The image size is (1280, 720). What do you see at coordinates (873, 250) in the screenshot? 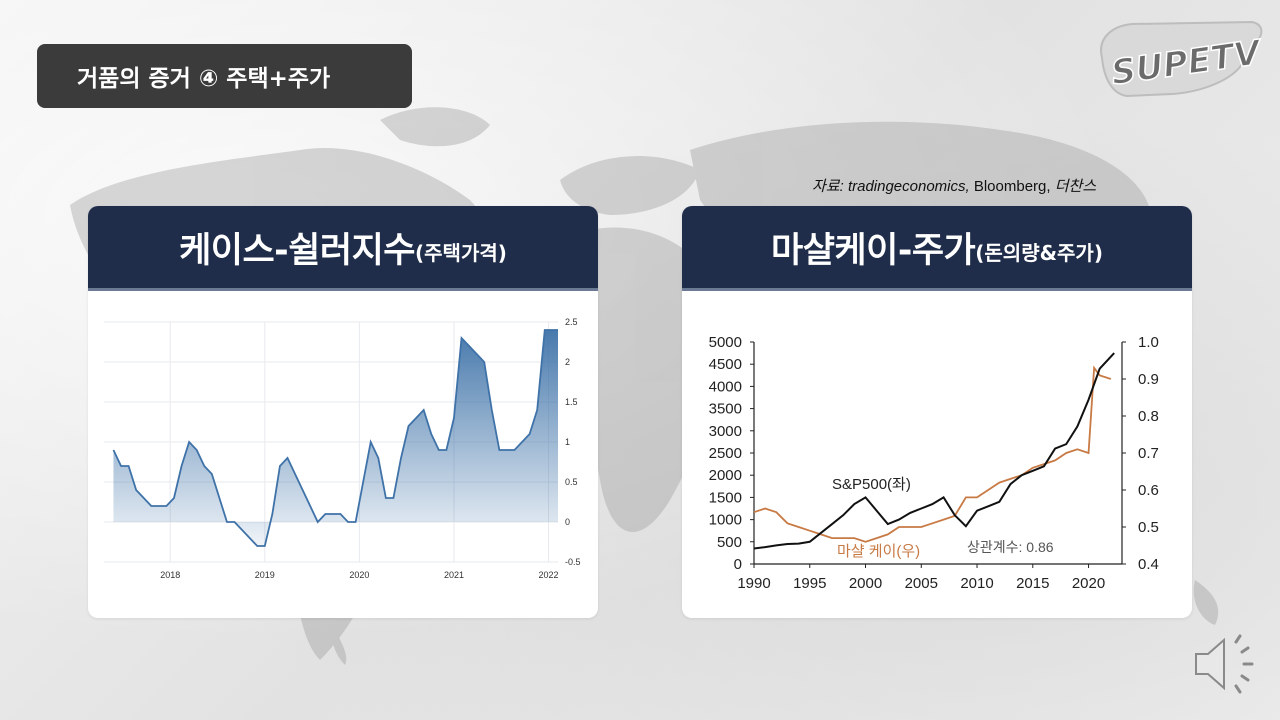
I see `marshall-k-title: 마샬케이-주가` at bounding box center [873, 250].